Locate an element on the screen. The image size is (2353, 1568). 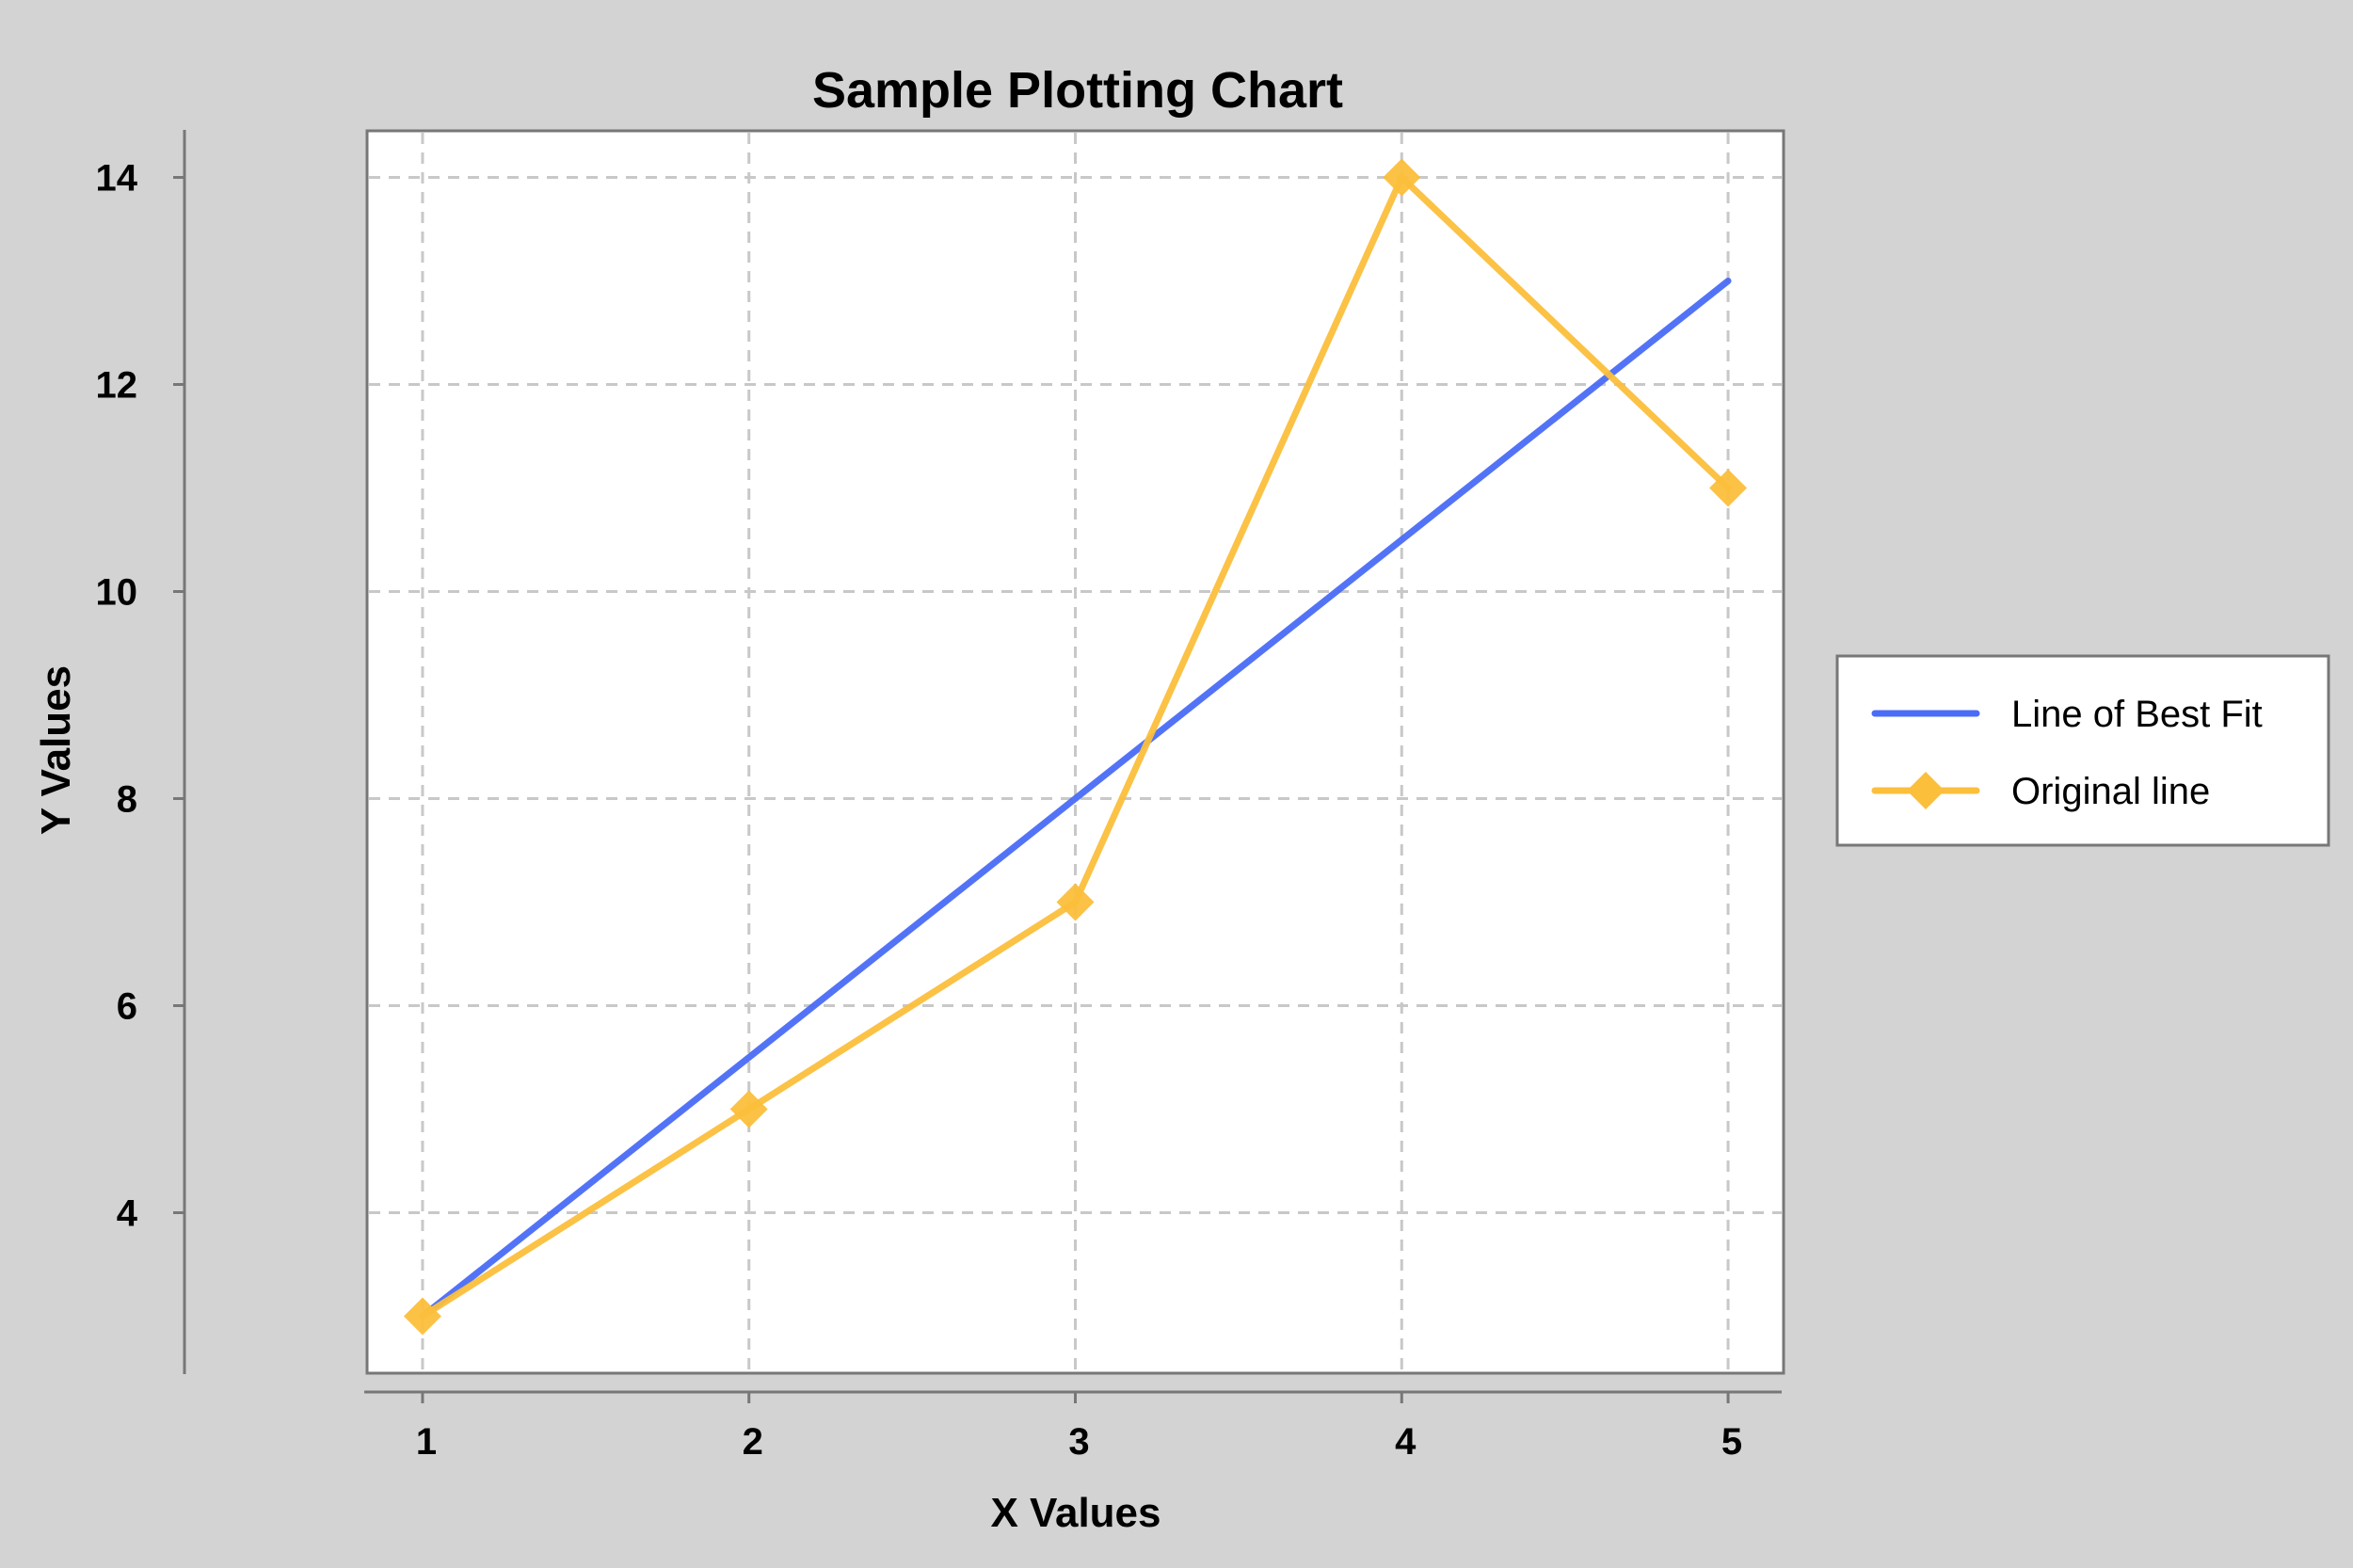
y-tick-label: 8 is located at coordinates (127, 800).